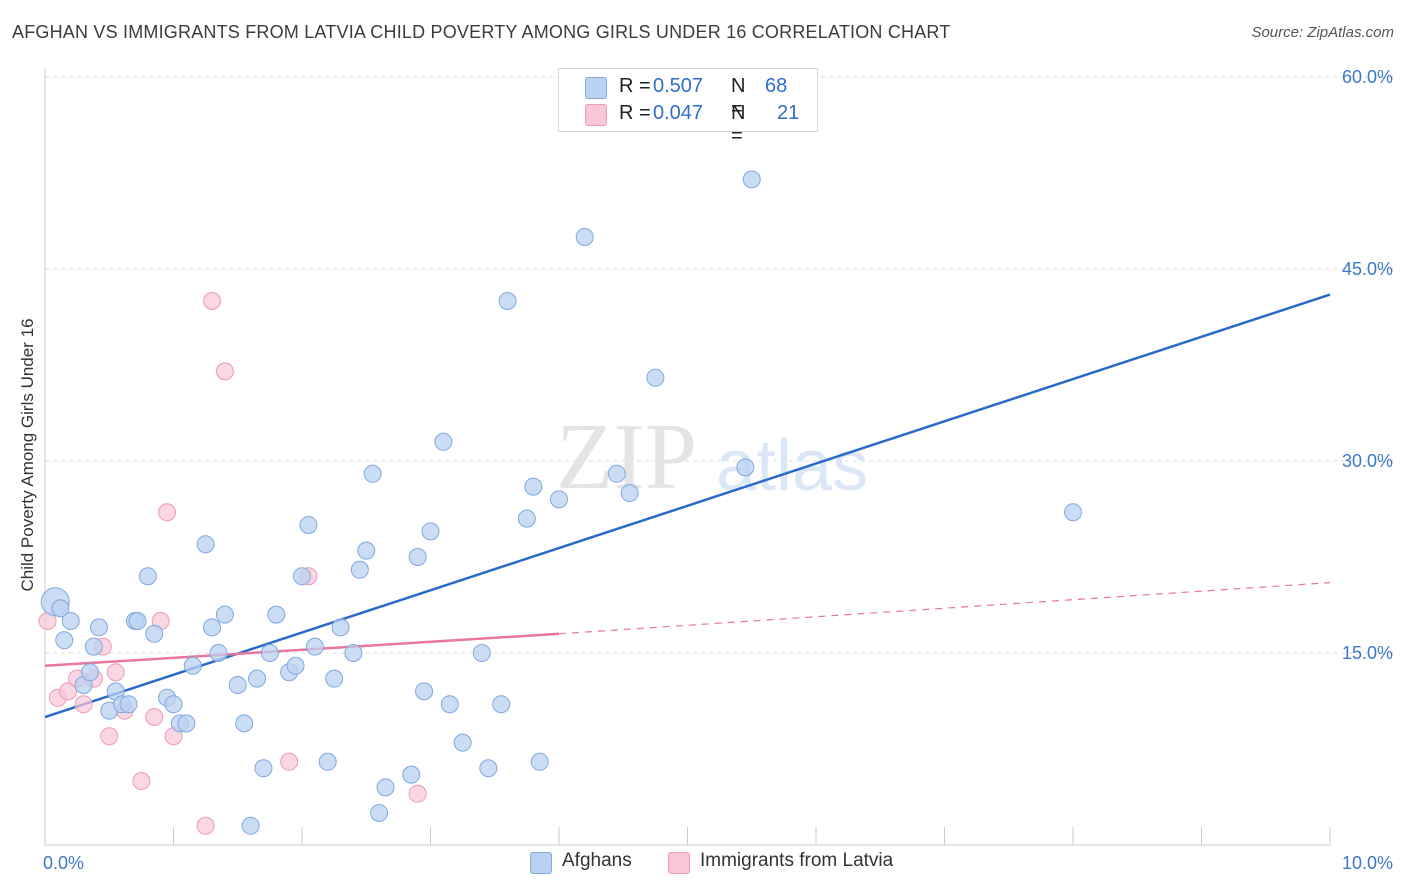  I want to click on x-tick-label-max: 10.0%, so click(1367, 863).